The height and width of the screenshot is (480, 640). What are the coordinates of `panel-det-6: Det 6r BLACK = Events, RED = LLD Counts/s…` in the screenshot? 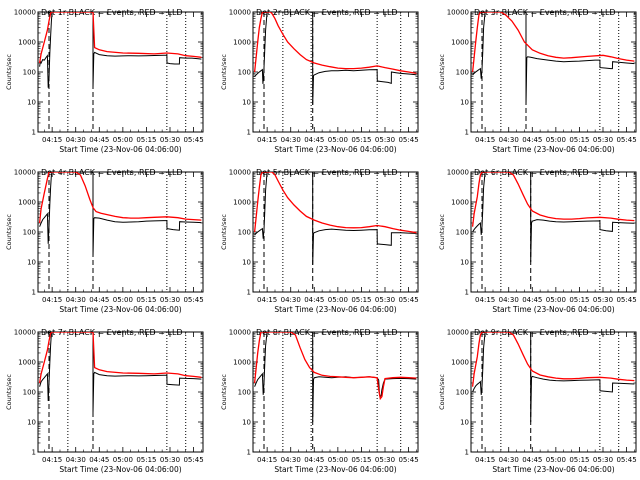 It's located at (537, 241).